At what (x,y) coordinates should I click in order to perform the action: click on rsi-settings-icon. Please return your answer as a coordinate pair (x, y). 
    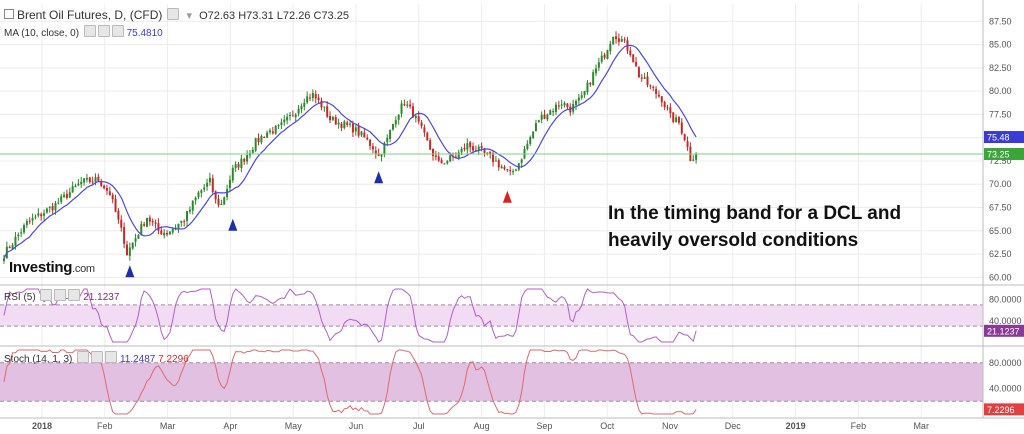
    Looking at the image, I should click on (60, 295).